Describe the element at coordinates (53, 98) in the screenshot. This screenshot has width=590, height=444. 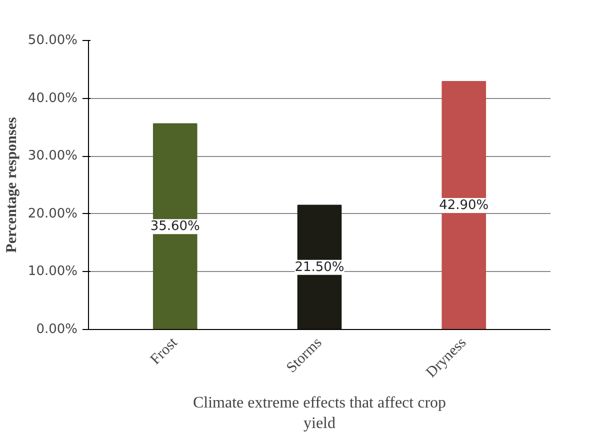
I see `y-tick-label: 40.00%` at that location.